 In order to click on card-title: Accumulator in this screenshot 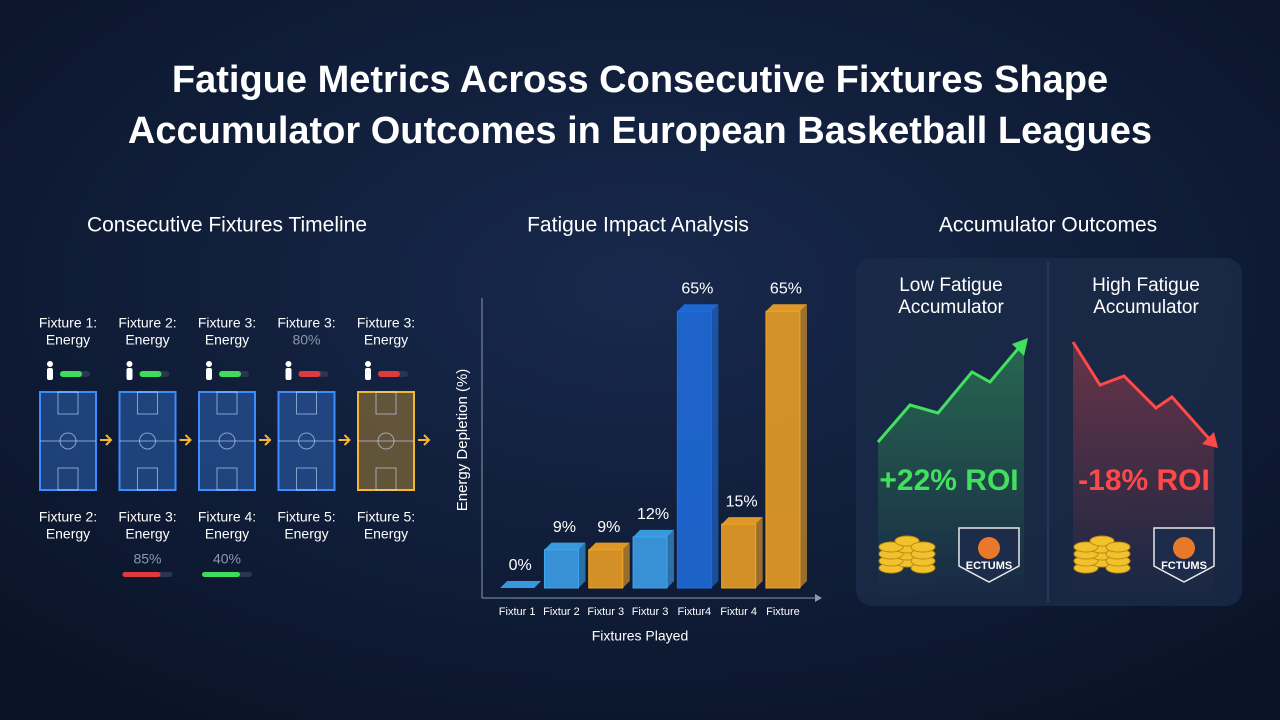, I will do `click(951, 307)`.